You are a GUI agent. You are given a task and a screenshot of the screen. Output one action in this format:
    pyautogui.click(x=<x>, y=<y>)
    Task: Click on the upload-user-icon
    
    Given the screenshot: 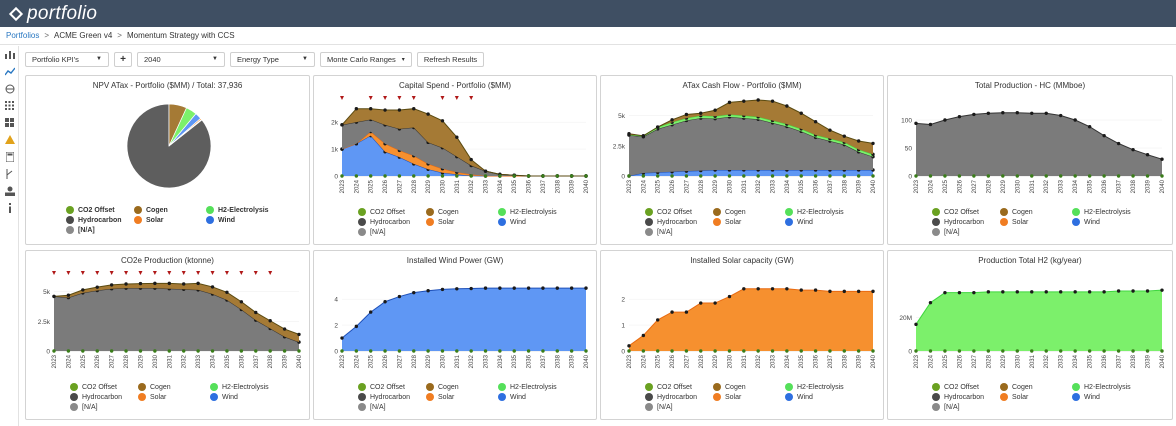 What is the action you would take?
    pyautogui.click(x=9, y=190)
    